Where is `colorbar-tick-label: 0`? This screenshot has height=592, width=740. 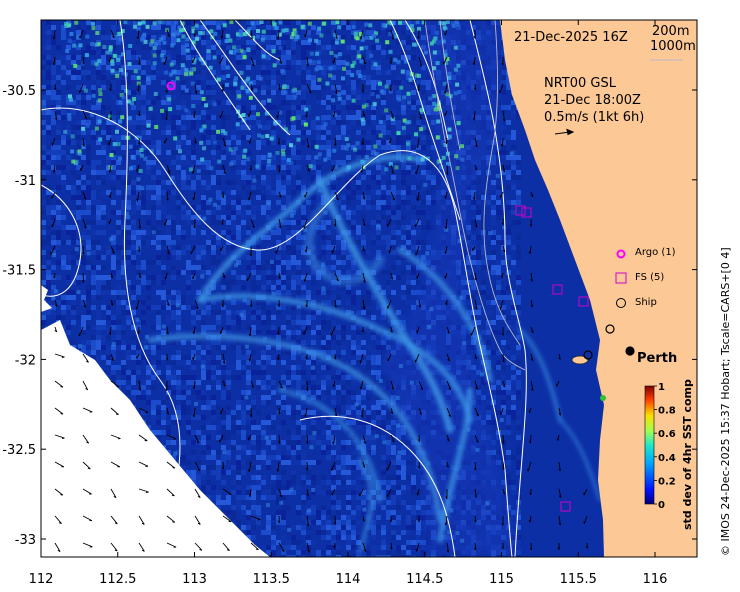
colorbar-tick-label: 0 is located at coordinates (661, 505).